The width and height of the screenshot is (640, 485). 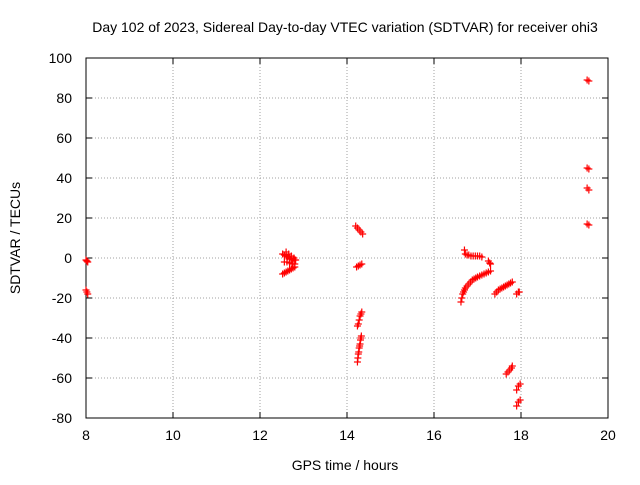 I want to click on y-tick-label: -40, so click(x=62, y=338).